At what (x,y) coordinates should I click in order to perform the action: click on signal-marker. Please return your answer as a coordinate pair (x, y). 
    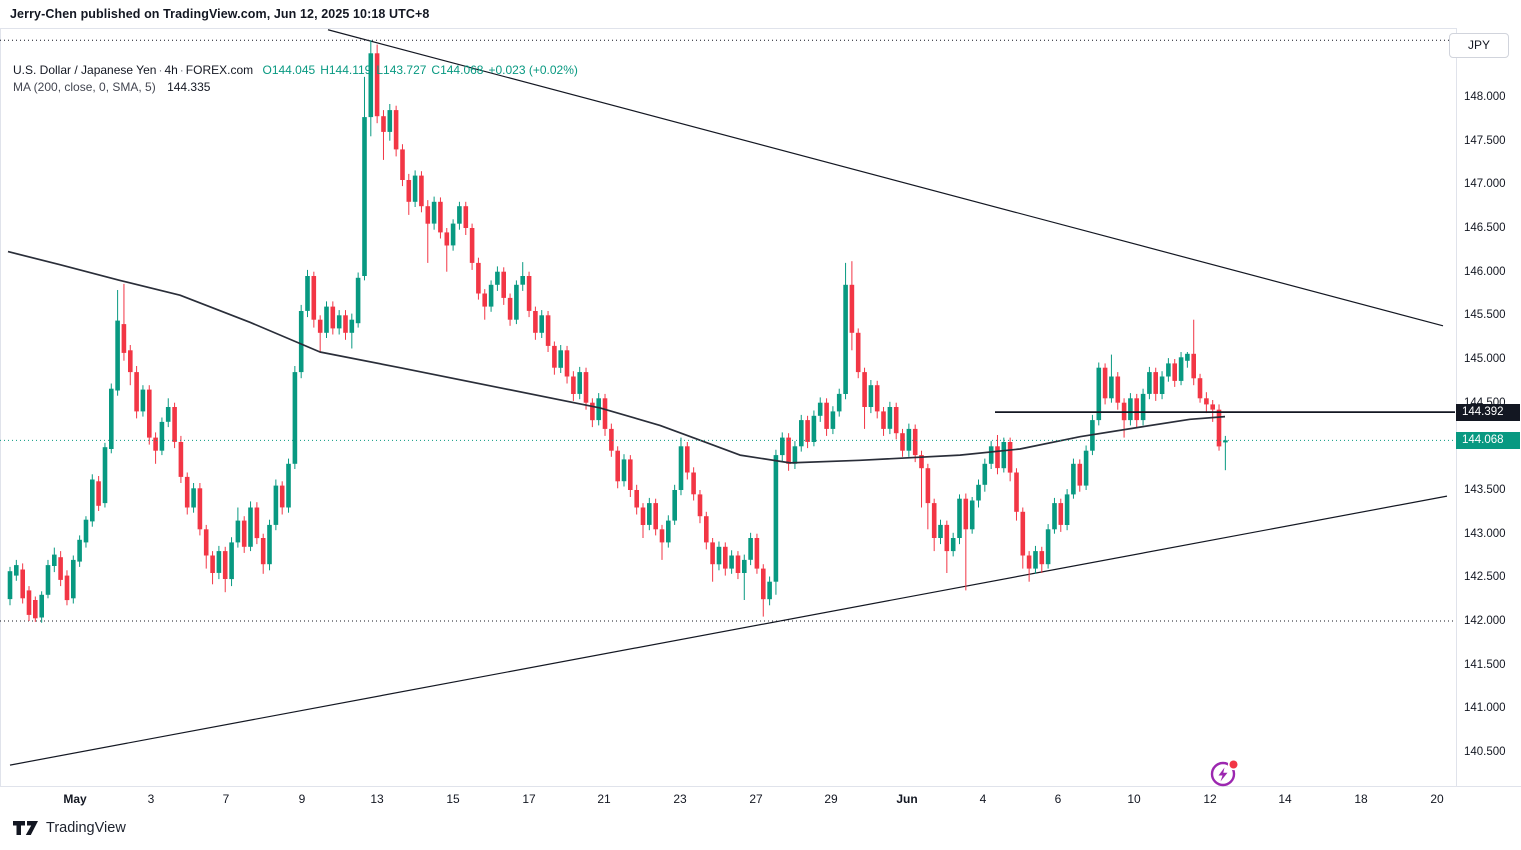
    Looking at the image, I should click on (1226, 773).